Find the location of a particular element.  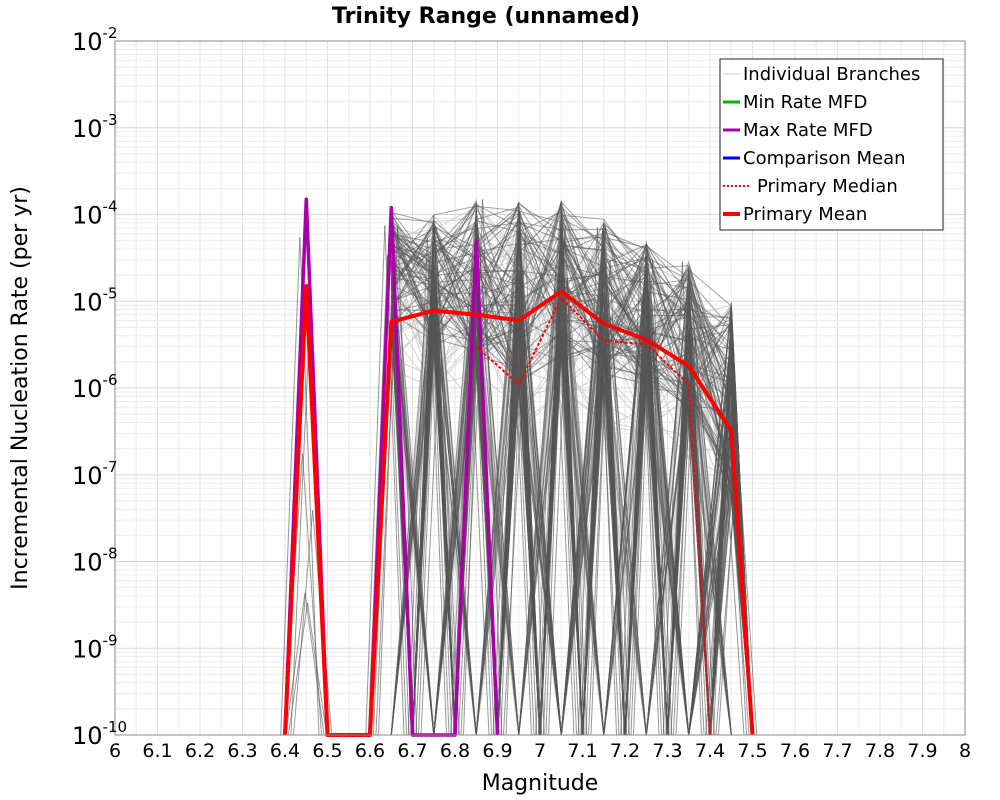

x-tick-label: 6.7 is located at coordinates (412, 751).